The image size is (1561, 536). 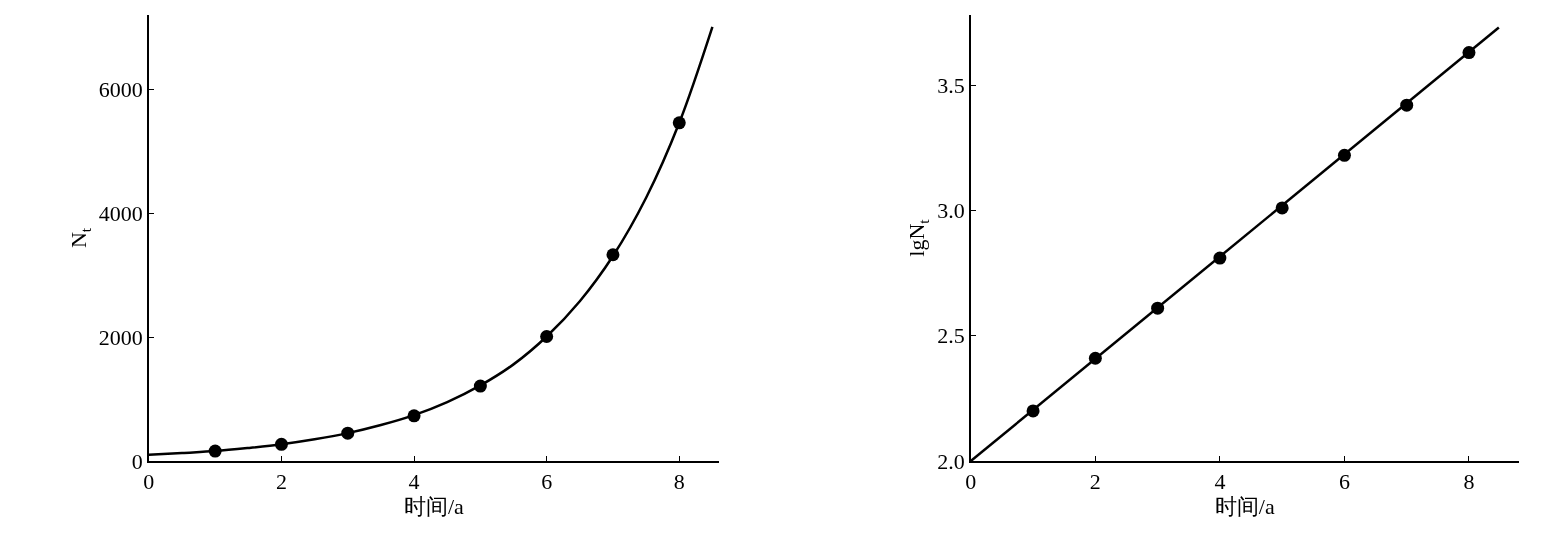 I want to click on y-tick-label: 3.0, so click(x=951, y=211).